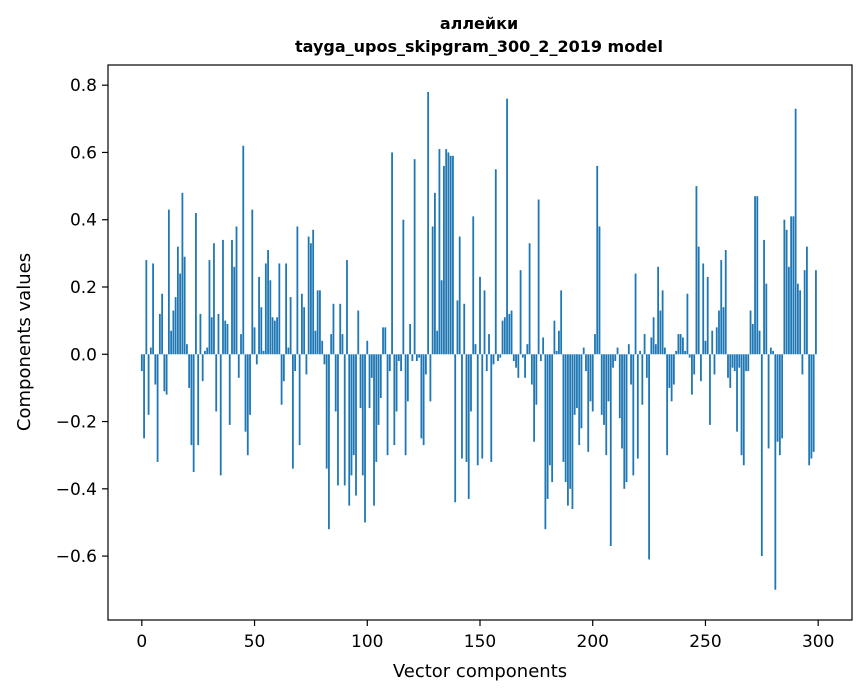 This screenshot has height=696, width=867. Describe the element at coordinates (83, 288) in the screenshot. I see `y-tick-label: 0.2` at that location.